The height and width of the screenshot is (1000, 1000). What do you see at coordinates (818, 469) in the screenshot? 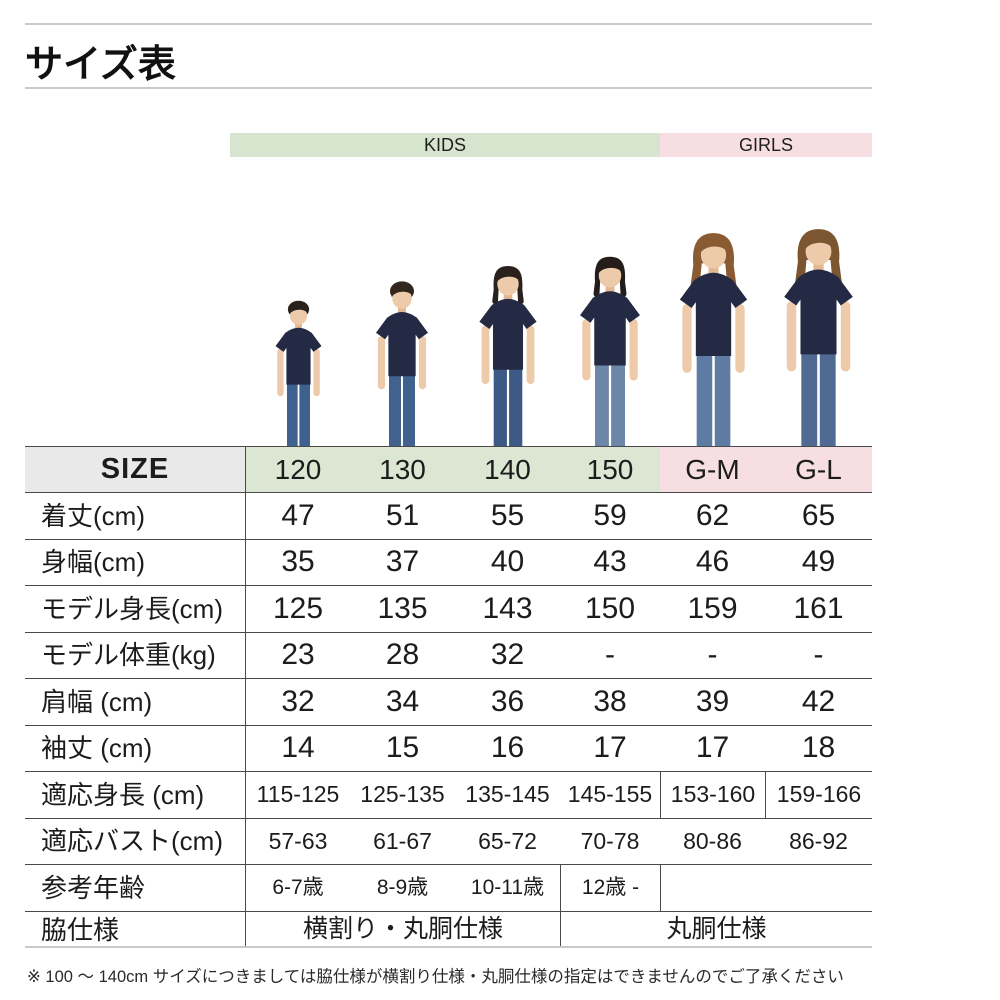
I see `column-header-g-l: G-L` at bounding box center [818, 469].